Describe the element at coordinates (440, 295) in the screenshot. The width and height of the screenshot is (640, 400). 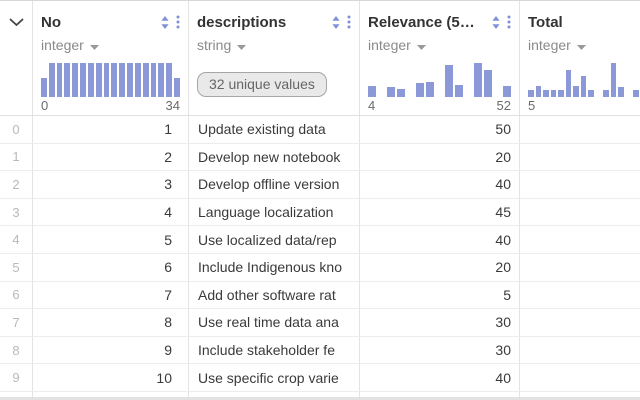
I see `cell-relevance: 5` at that location.